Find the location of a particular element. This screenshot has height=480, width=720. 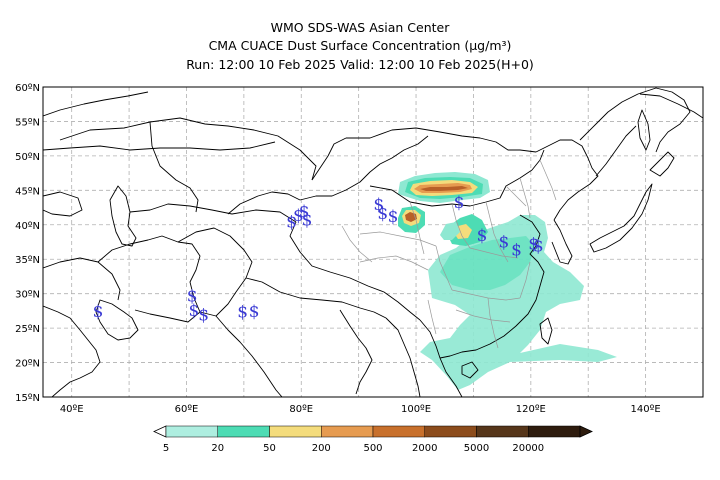

colorbar-label: 200 is located at coordinates (321, 448).